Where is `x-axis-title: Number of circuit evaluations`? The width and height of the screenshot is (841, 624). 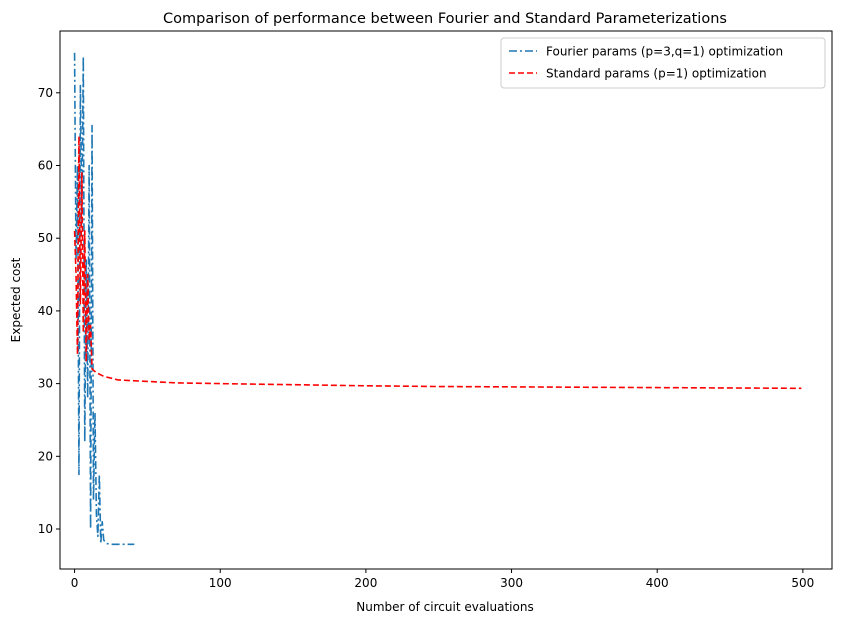
x-axis-title: Number of circuit evaluations is located at coordinates (444, 607).